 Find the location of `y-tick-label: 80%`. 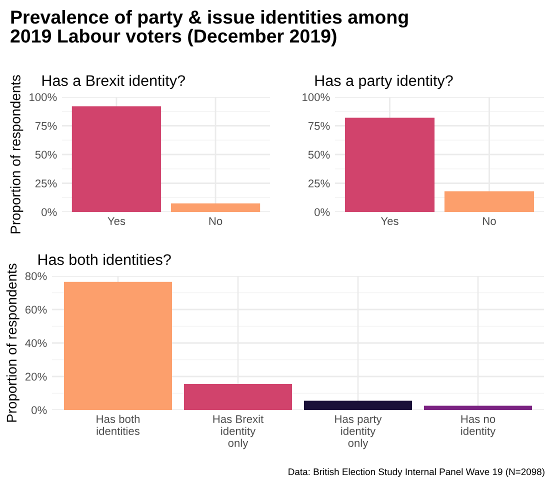

y-tick-label: 80% is located at coordinates (36, 276).